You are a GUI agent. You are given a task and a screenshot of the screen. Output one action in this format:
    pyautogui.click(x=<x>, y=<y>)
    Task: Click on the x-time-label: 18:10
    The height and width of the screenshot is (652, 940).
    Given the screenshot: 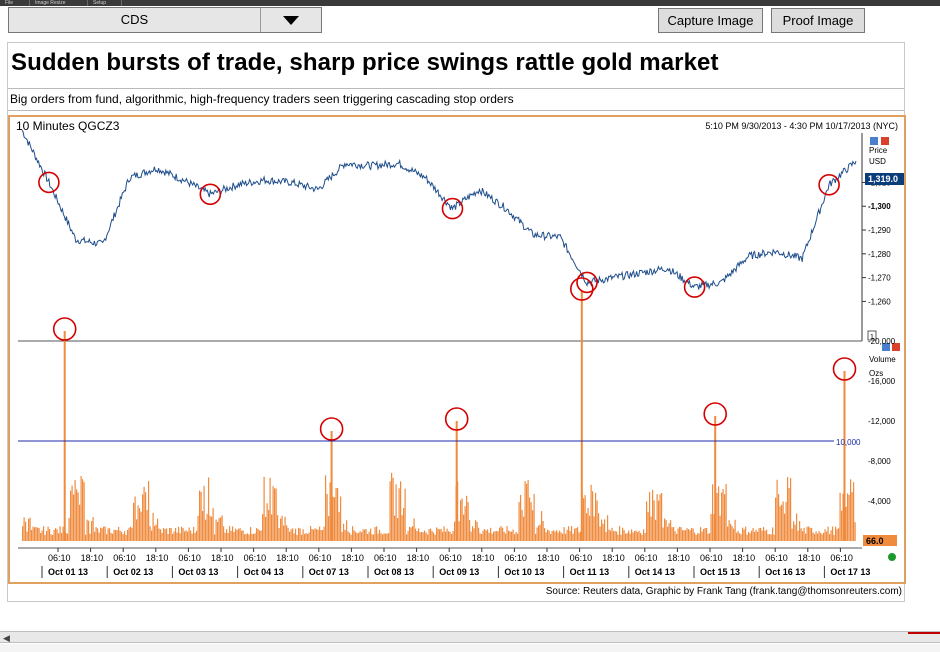 What is the action you would take?
    pyautogui.click(x=678, y=558)
    